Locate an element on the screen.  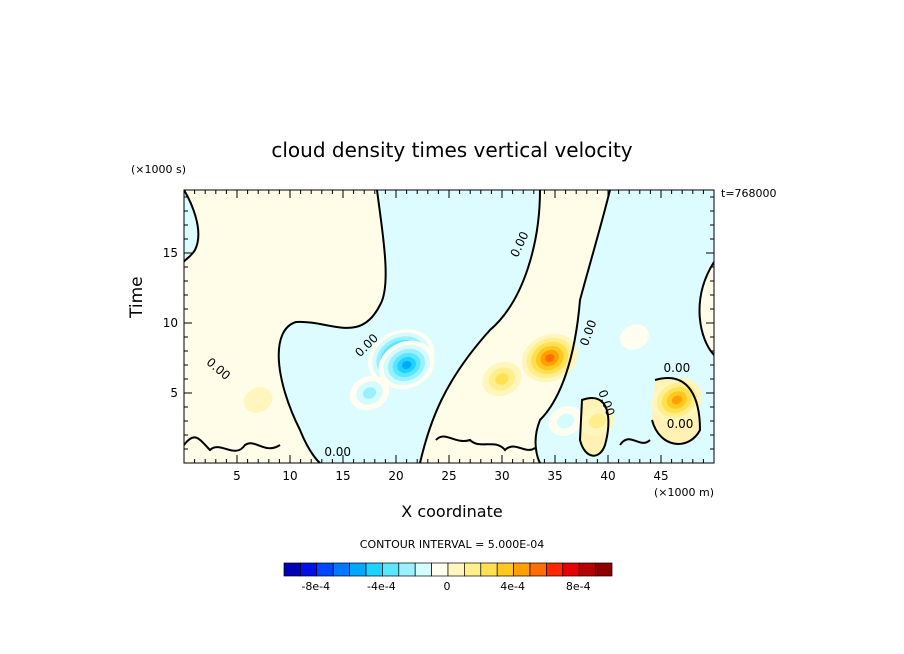
y-axis-unit: (×1000 s) is located at coordinates (159, 169).